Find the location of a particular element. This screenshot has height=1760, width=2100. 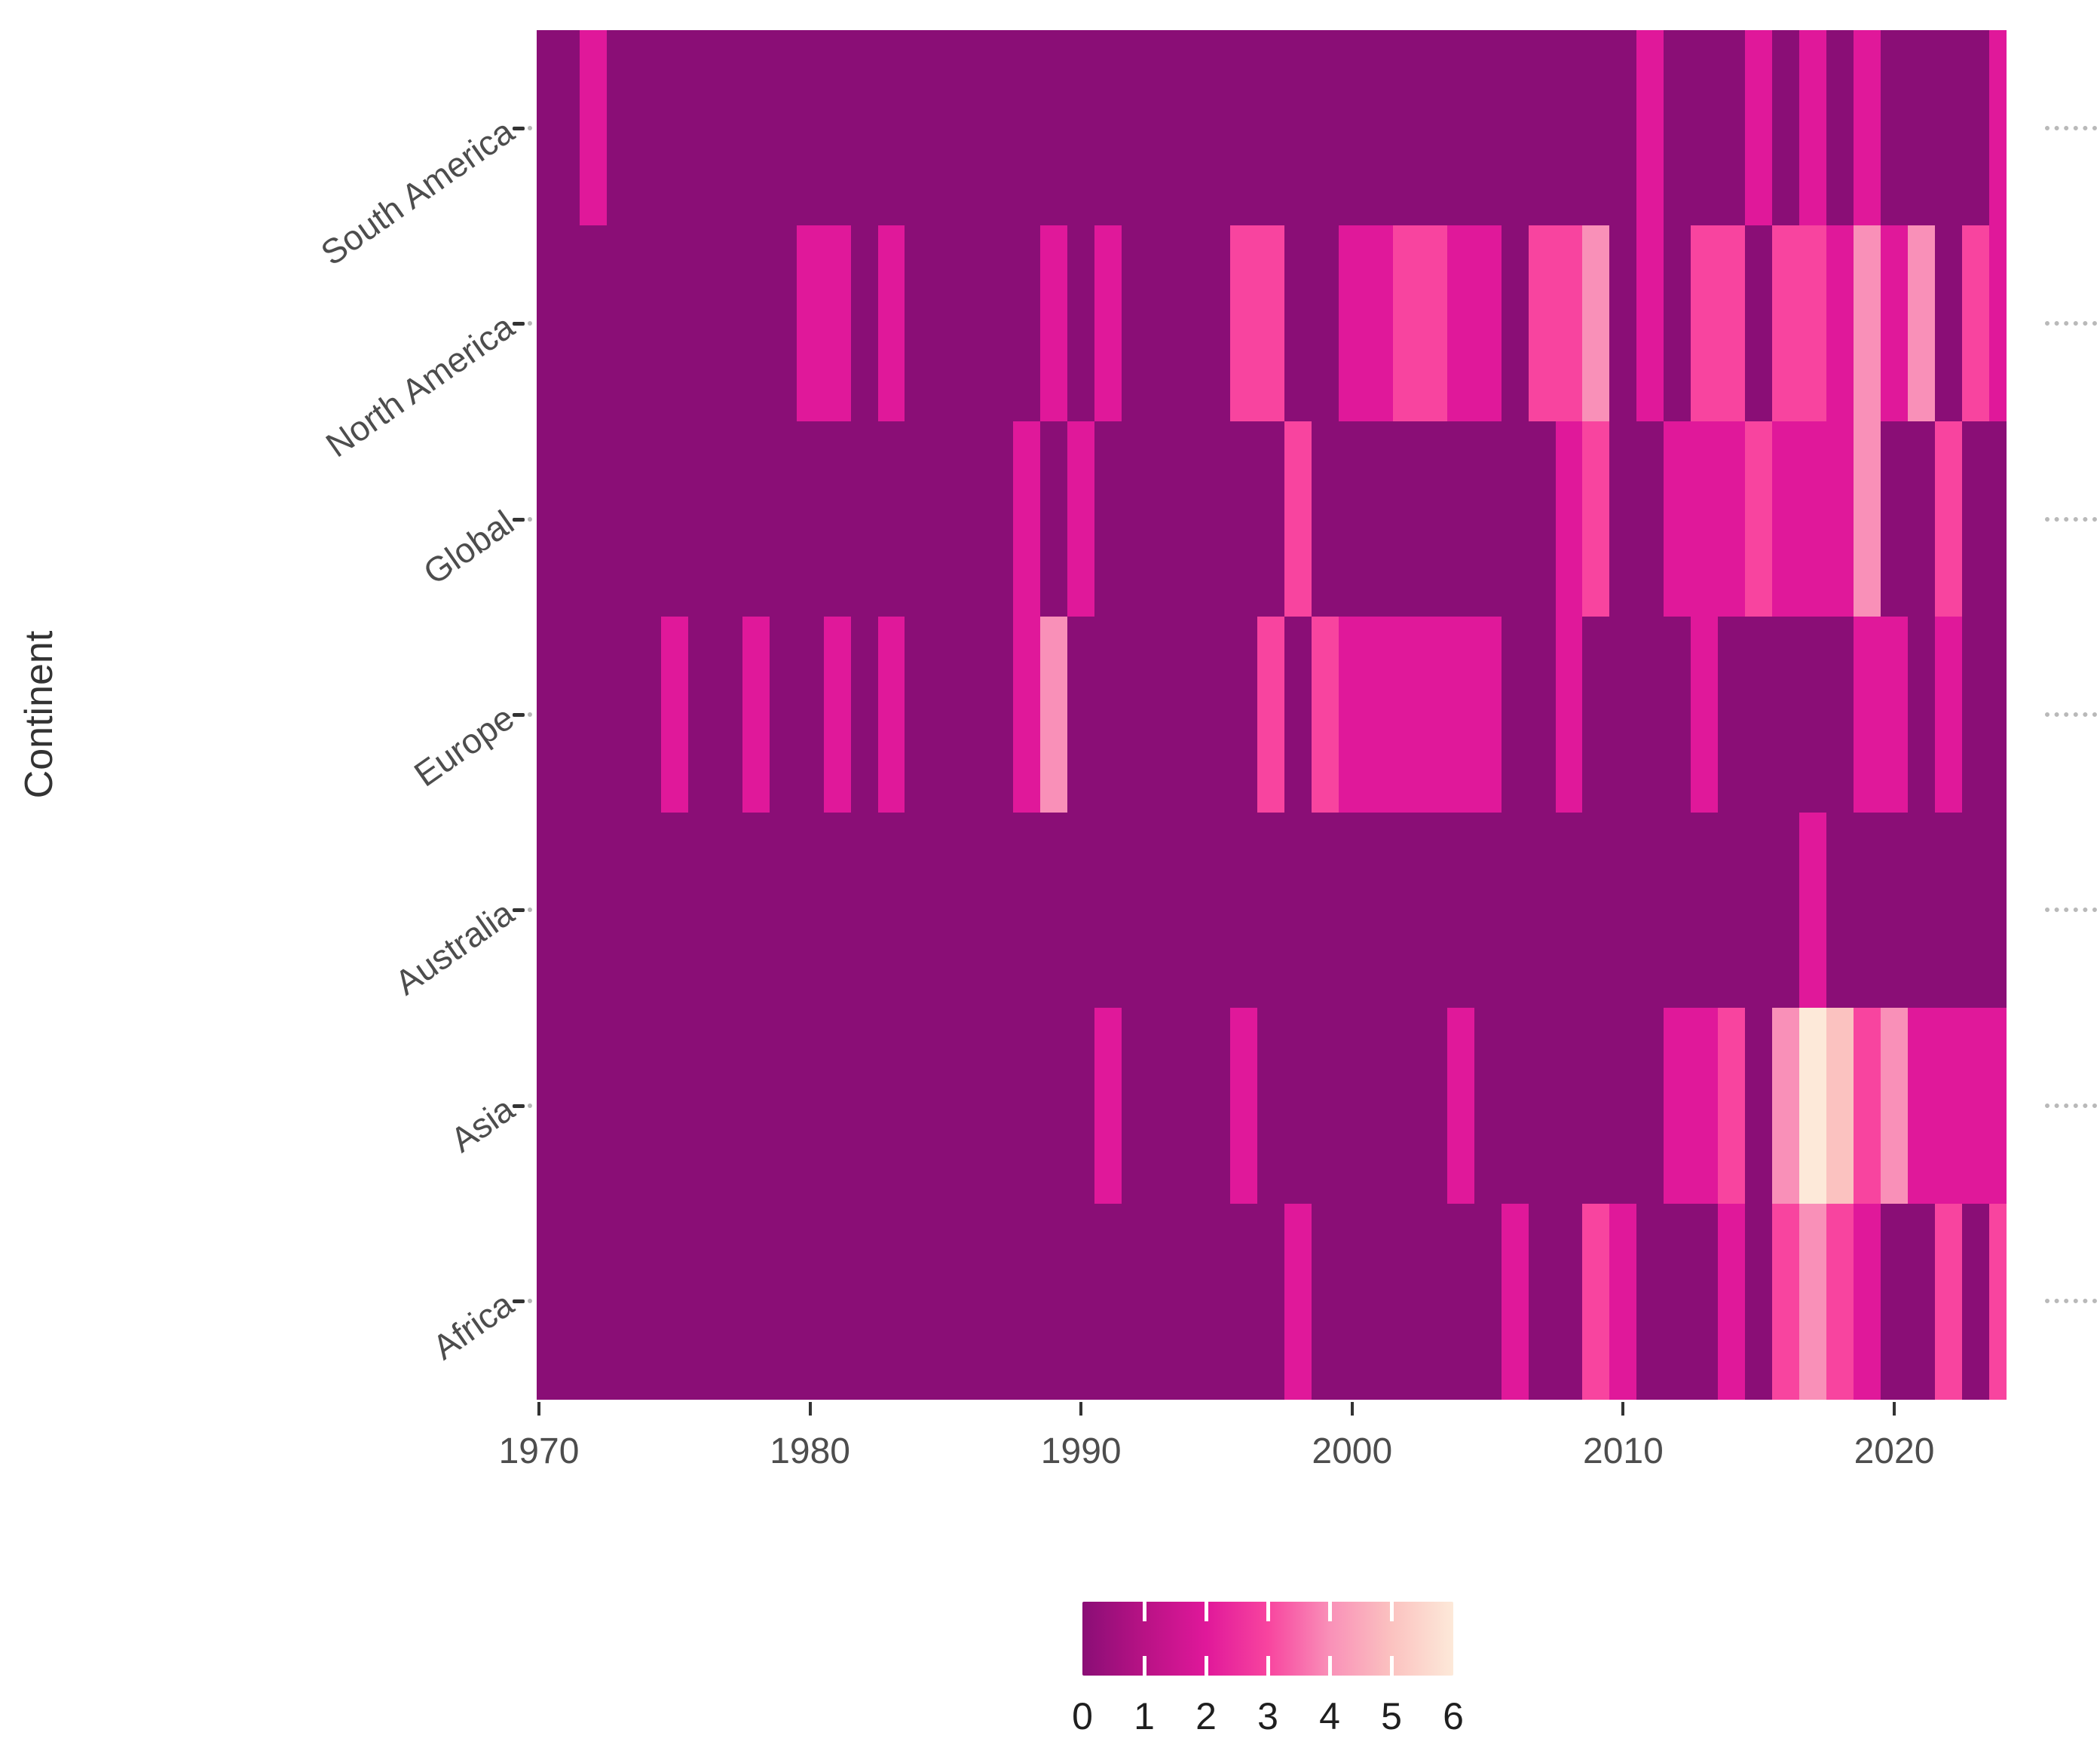

colorbar-tick-label: 5 is located at coordinates (1391, 1716).